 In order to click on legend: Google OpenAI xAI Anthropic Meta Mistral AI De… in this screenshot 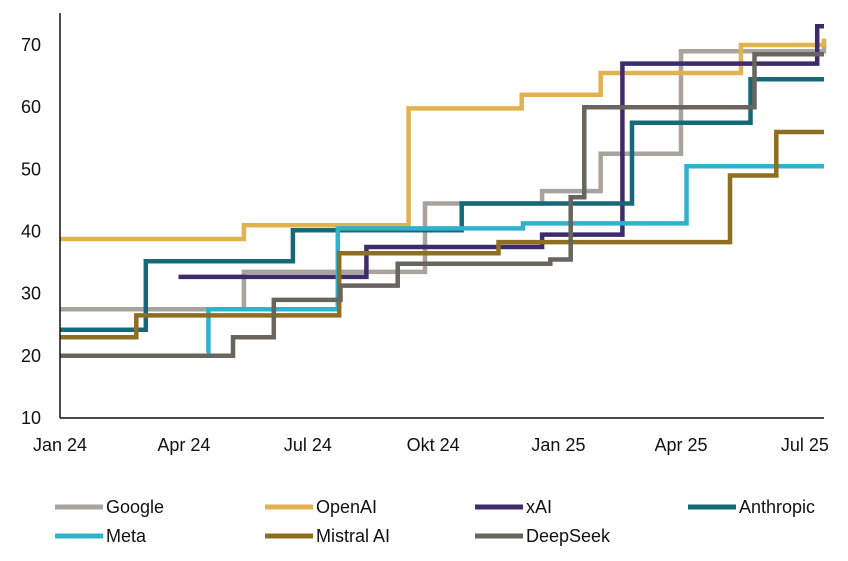, I will do `click(435, 521)`.